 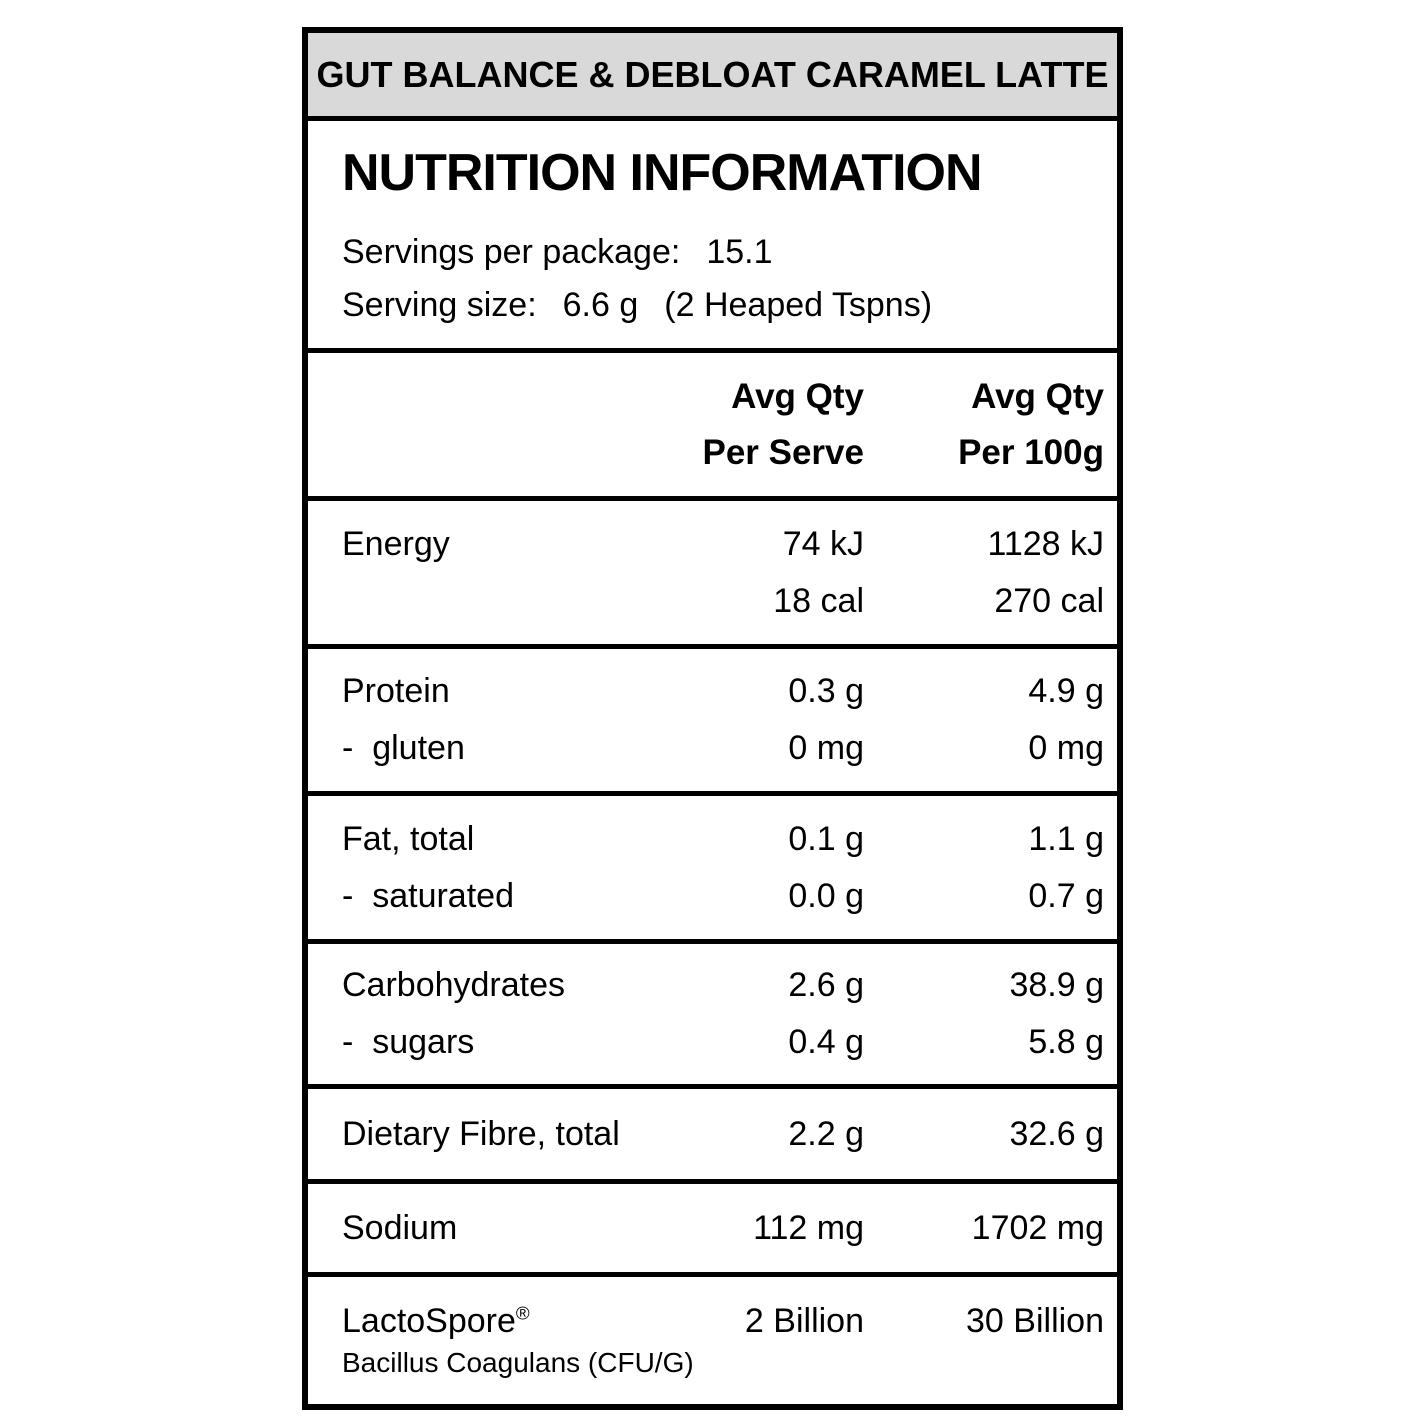 What do you see at coordinates (400, 1227) in the screenshot?
I see `nutrient-label: Sodium` at bounding box center [400, 1227].